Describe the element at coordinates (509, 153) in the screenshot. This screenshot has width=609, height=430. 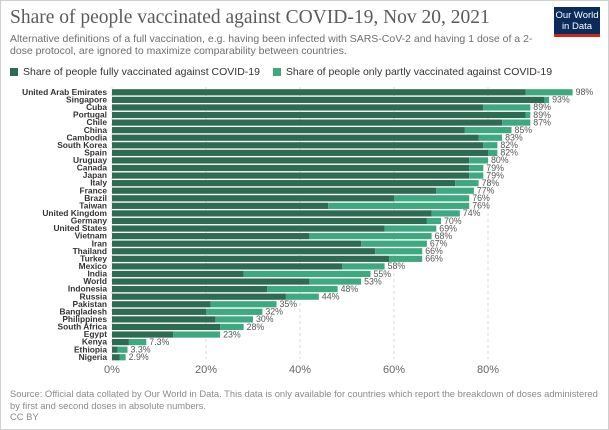
I see `value-label-spain: 82%` at that location.